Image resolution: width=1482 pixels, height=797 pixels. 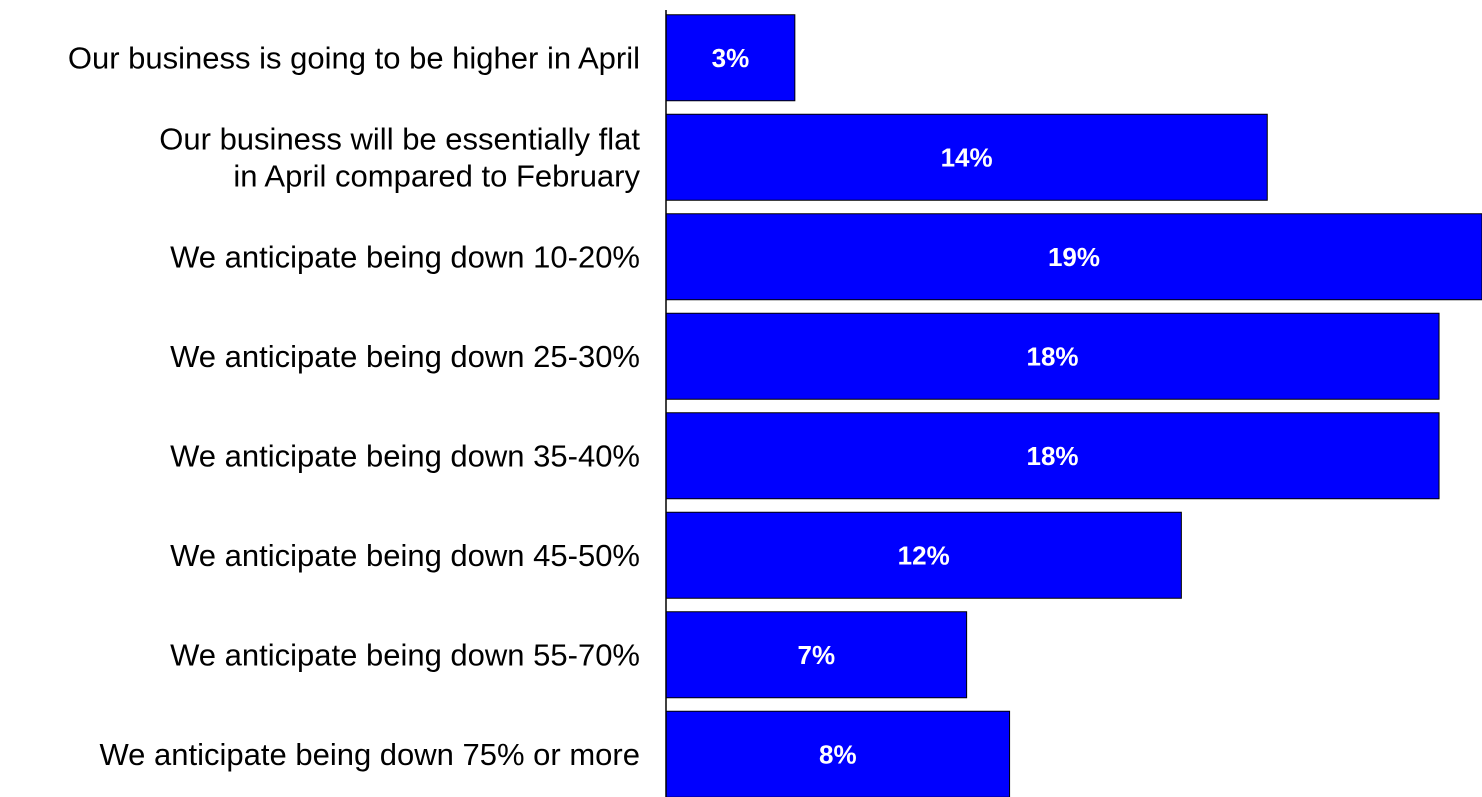 I want to click on bar-value-label: 7%, so click(x=817, y=655).